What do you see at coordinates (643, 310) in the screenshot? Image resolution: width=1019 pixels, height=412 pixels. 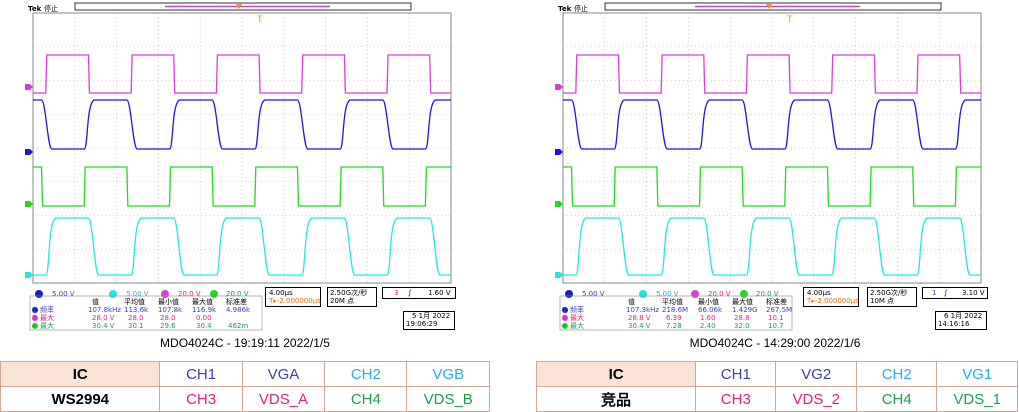 I see `meas-cell: 107.3kHz` at bounding box center [643, 310].